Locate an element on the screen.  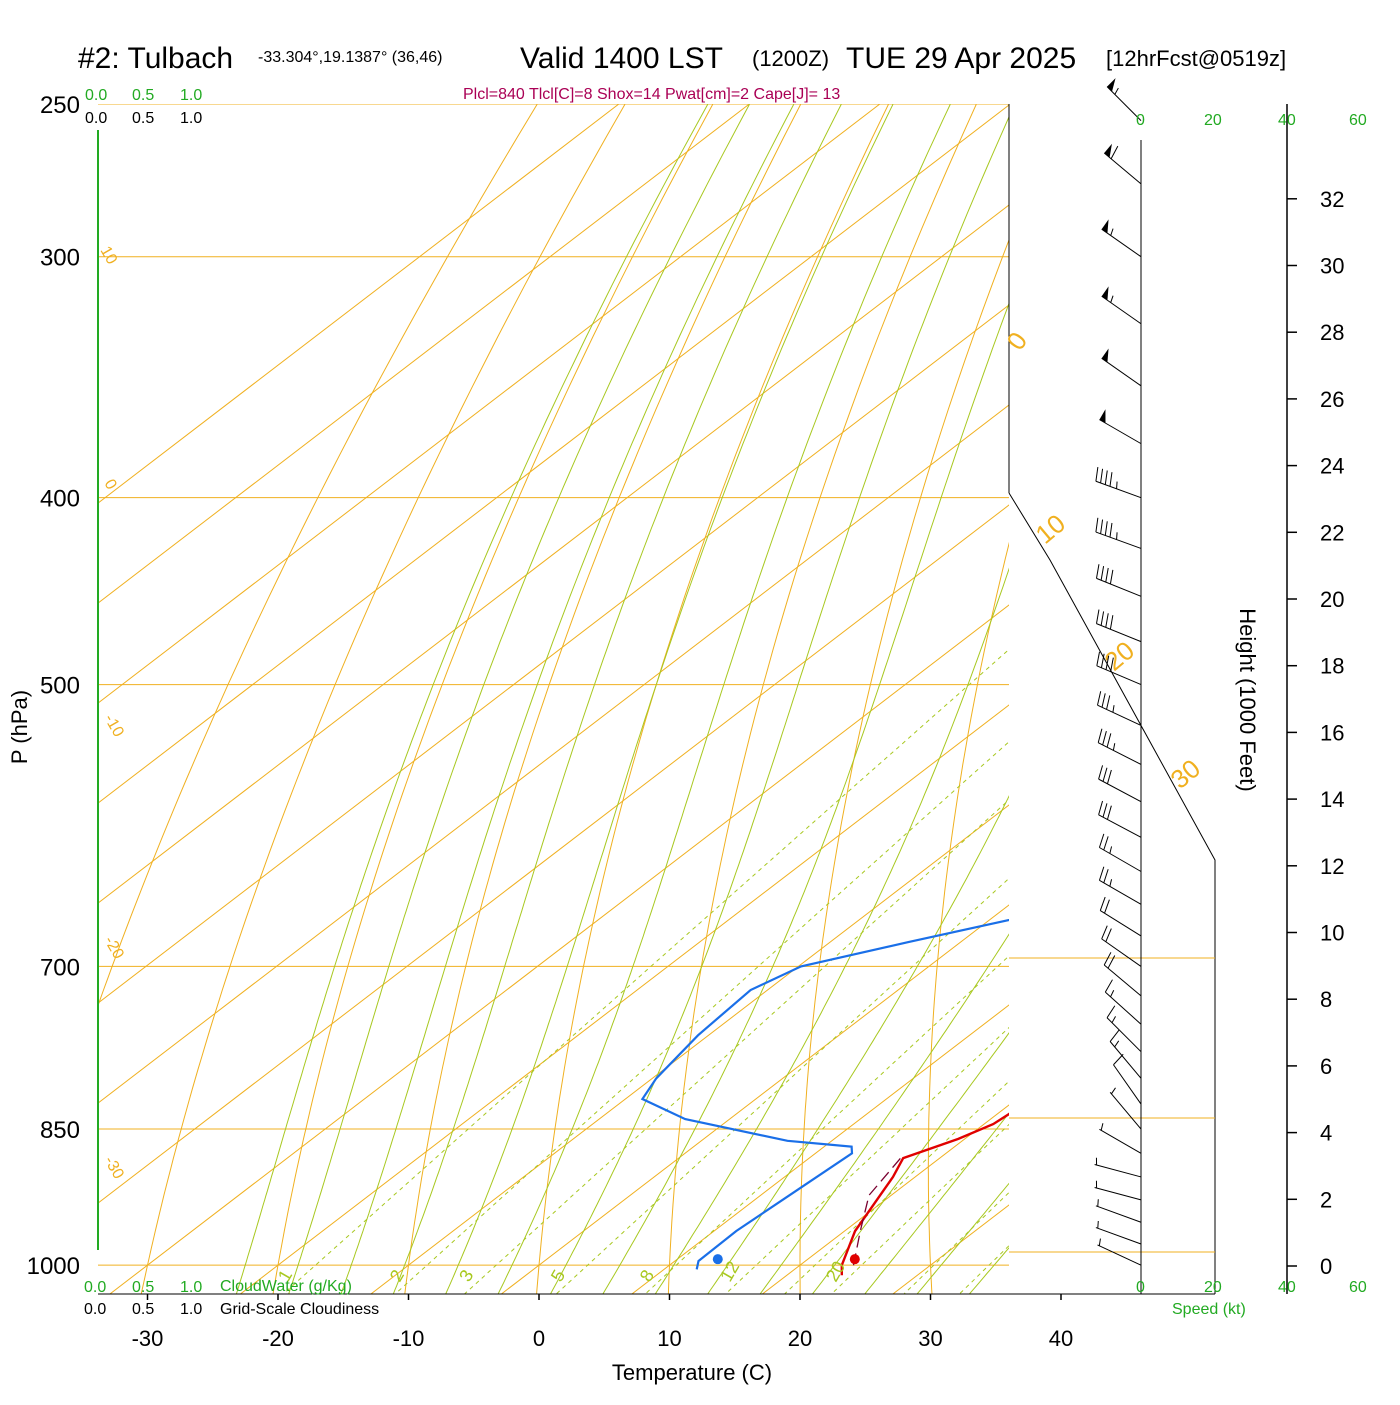
x-tick-label: 10 is located at coordinates (669, 1338).